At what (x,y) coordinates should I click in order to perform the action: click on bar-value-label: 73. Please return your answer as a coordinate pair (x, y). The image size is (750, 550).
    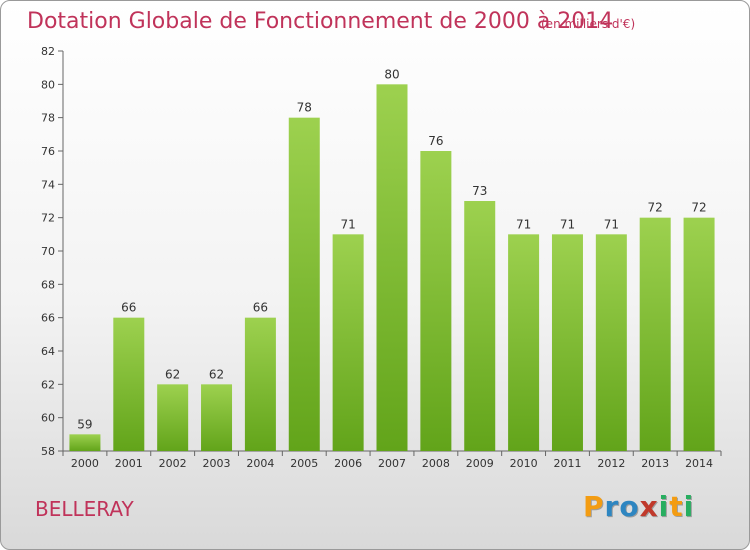
    Looking at the image, I should click on (479, 191).